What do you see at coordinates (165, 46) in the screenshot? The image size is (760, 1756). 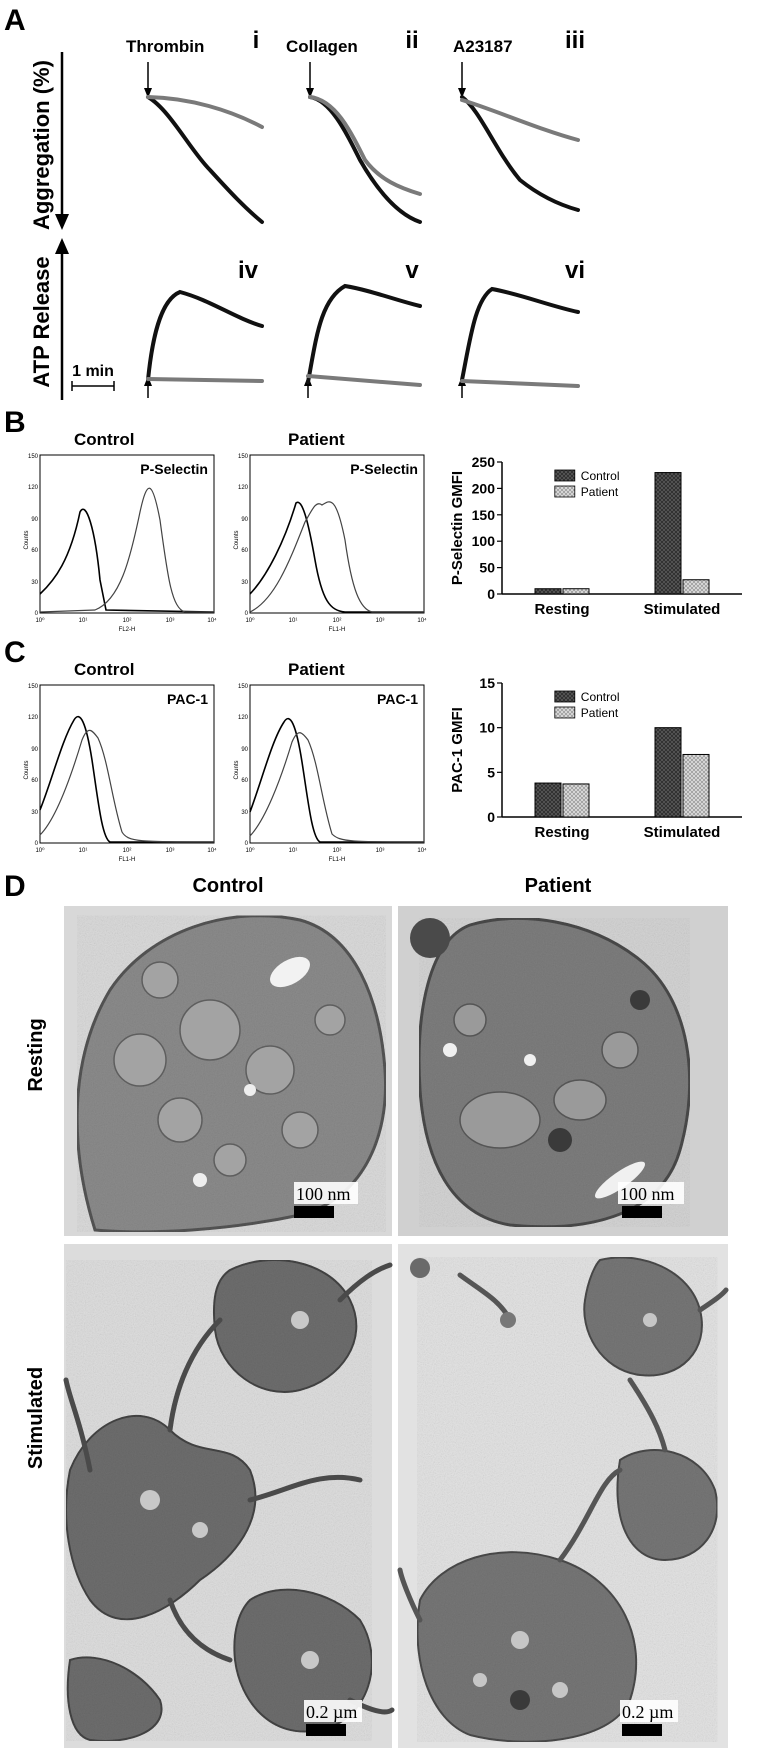 I see `agonist-thrombin: Thrombin` at bounding box center [165, 46].